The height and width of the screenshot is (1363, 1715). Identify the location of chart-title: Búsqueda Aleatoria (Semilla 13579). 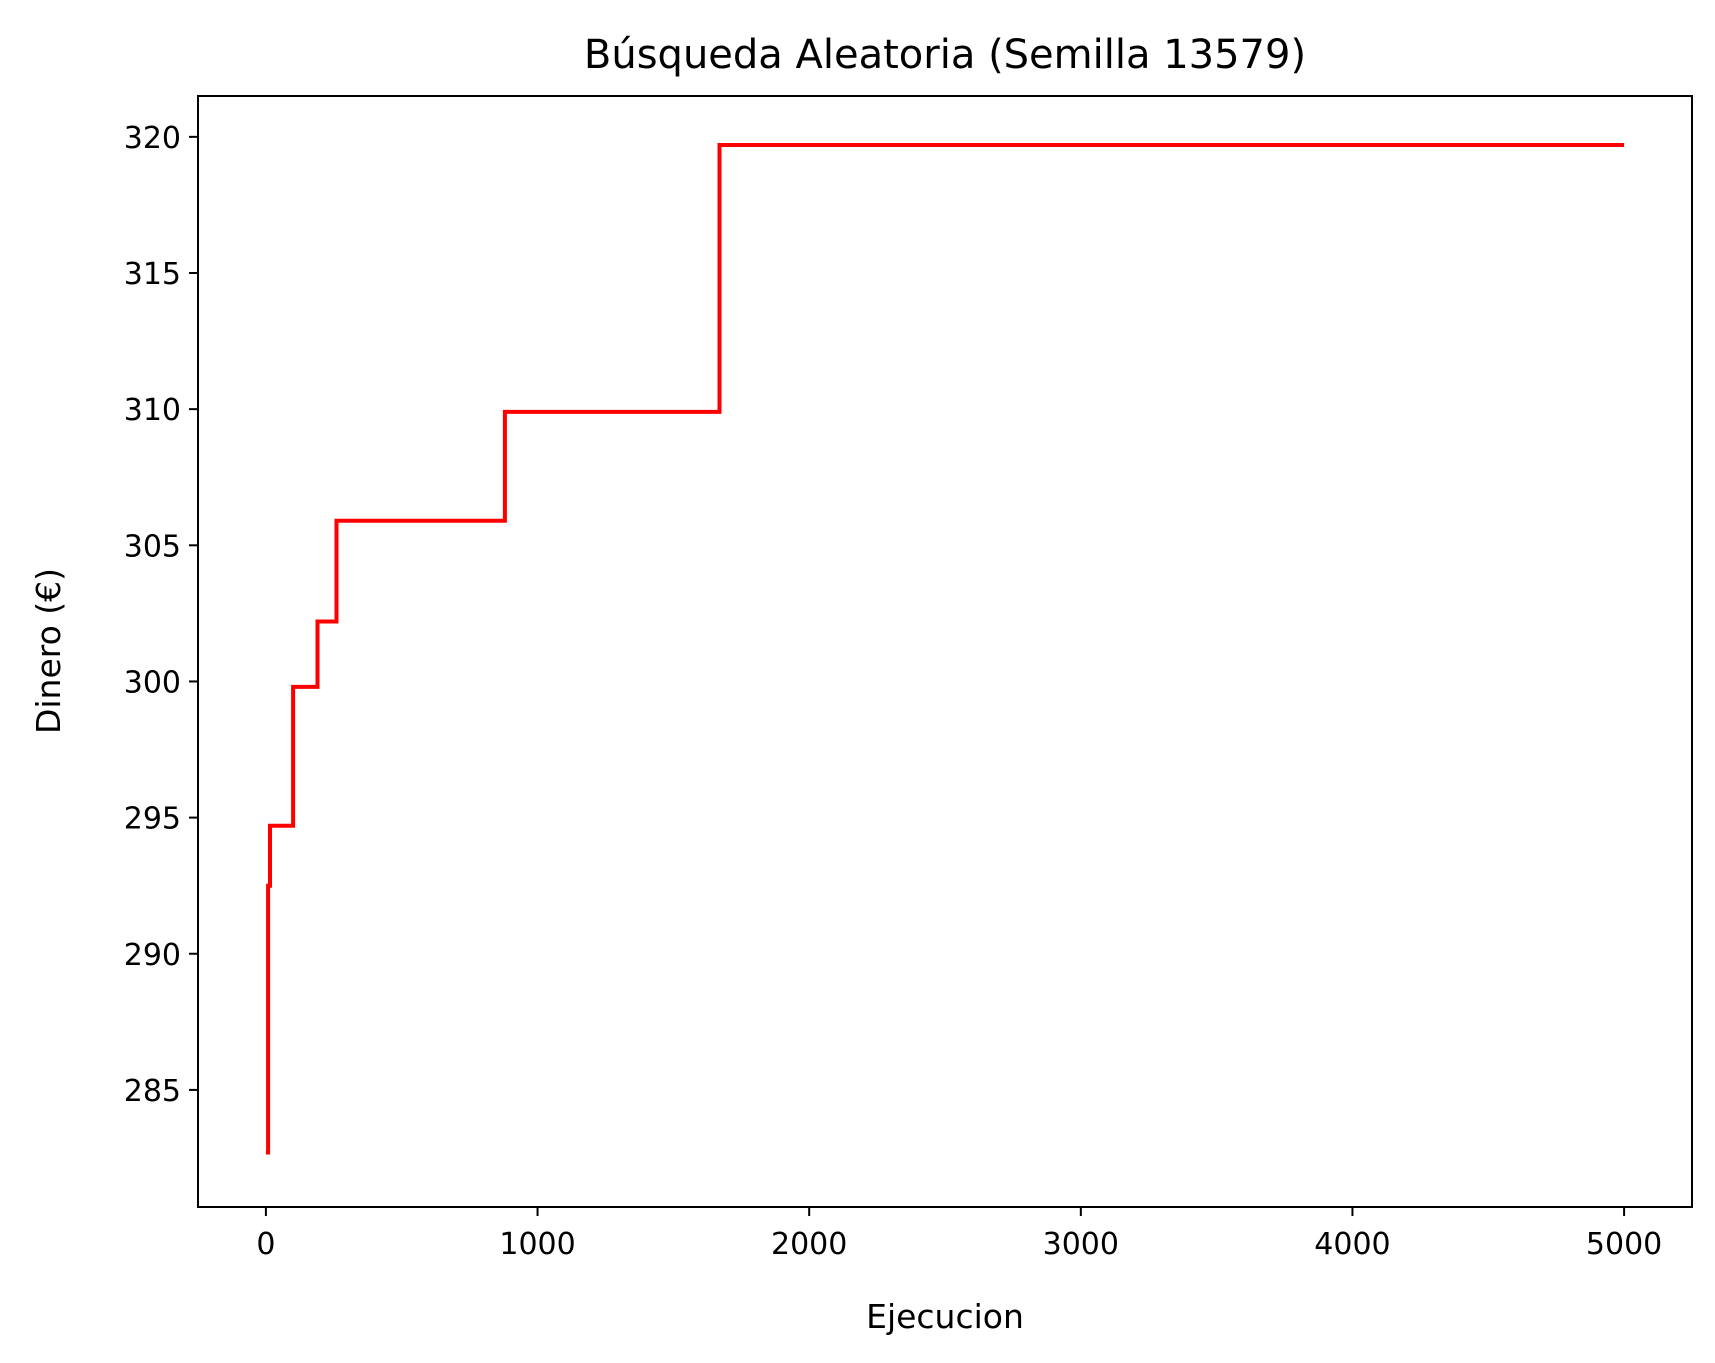
(945, 55).